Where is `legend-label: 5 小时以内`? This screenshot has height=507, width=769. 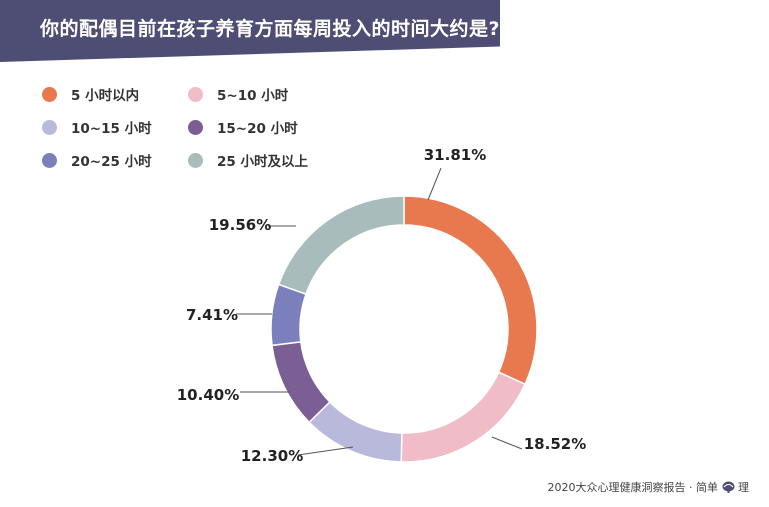 legend-label: 5 小时以内 is located at coordinates (105, 96).